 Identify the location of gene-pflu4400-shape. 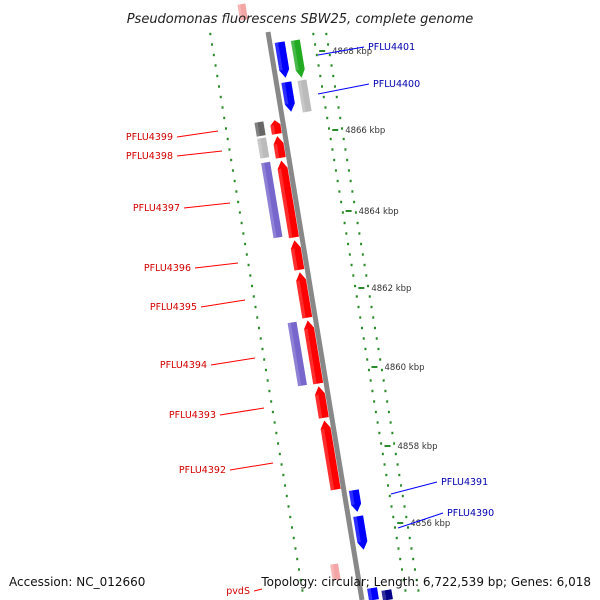
(288, 96).